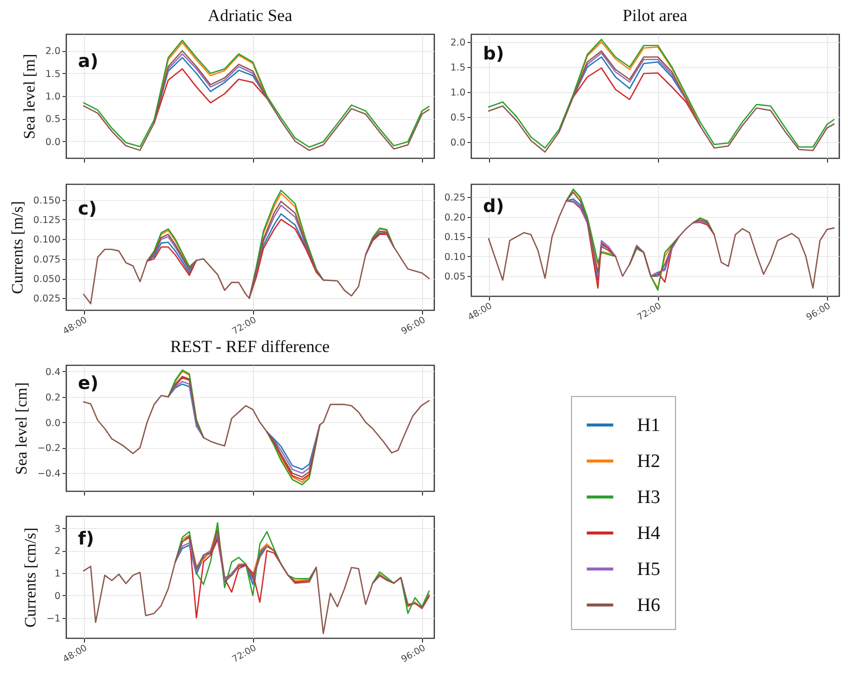 This screenshot has height=684, width=852. I want to click on annotation: d), so click(493, 206).